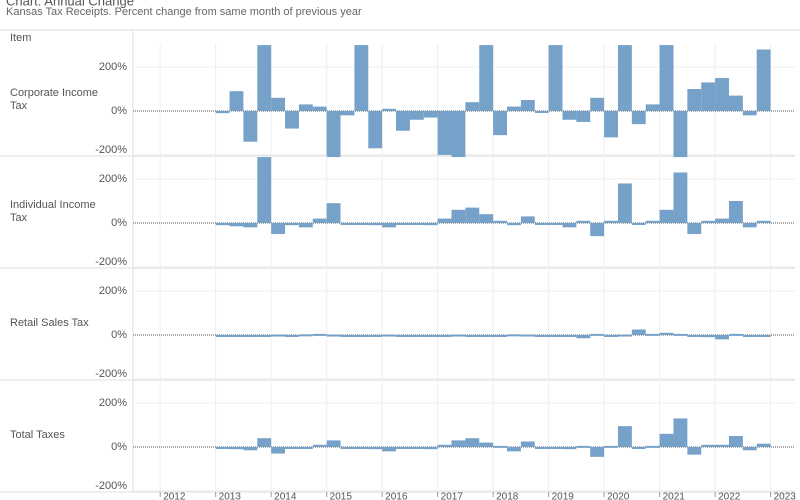 The width and height of the screenshot is (800, 500). What do you see at coordinates (49, 323) in the screenshot?
I see `row-label: Retail Sales Tax` at bounding box center [49, 323].